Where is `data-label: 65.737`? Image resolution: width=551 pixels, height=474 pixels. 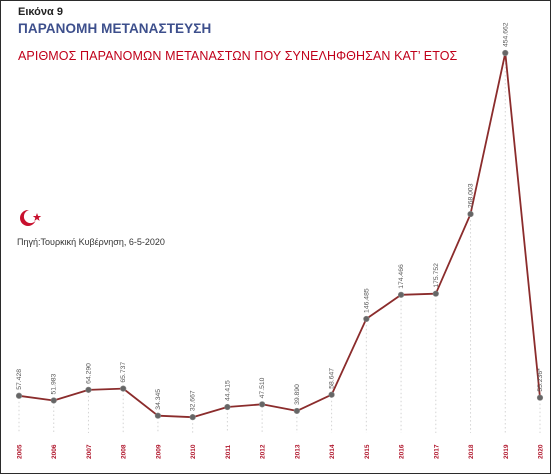 data-label: 65.737 is located at coordinates (123, 372).